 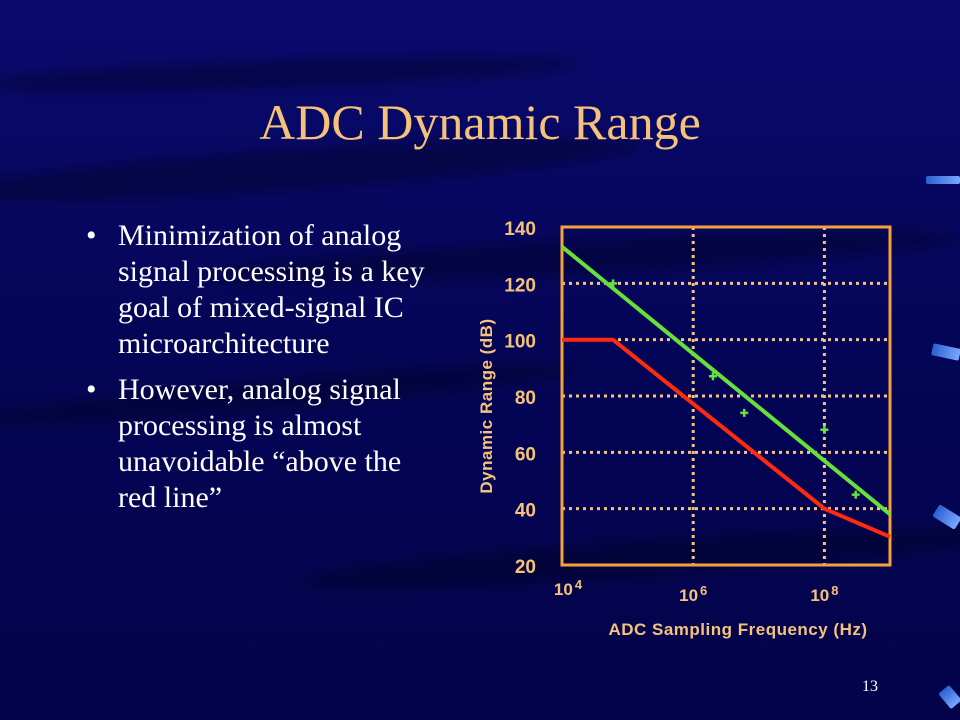 I want to click on y-tick-label: 40, so click(x=525, y=511).